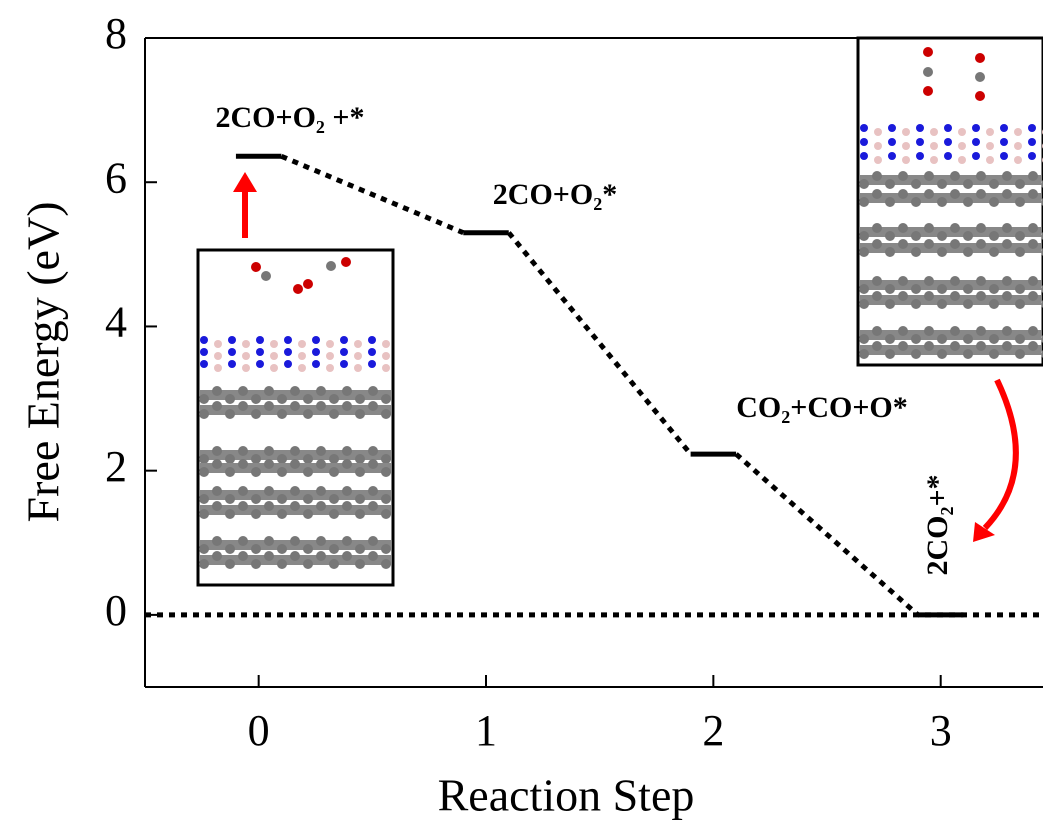 Image resolution: width=1043 pixels, height=830 pixels. What do you see at coordinates (372, 194) in the screenshot?
I see `connector` at bounding box center [372, 194].